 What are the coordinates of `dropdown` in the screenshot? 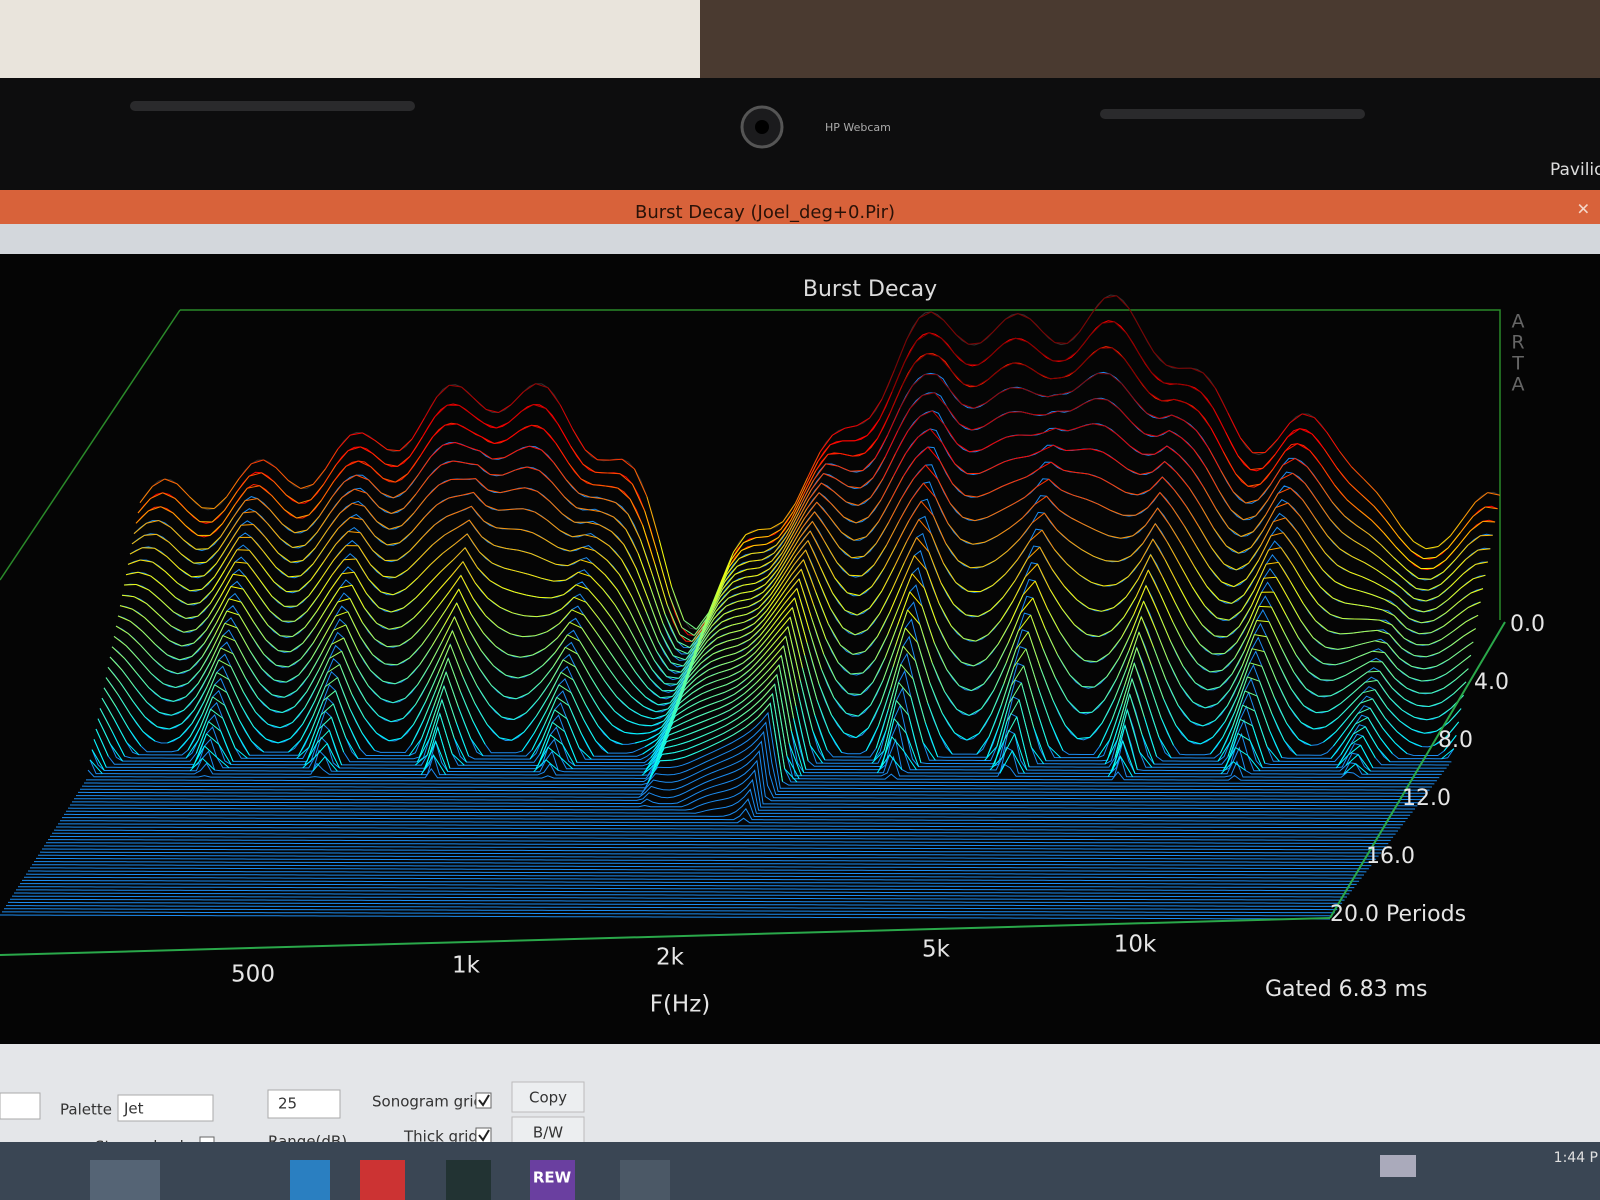 It's located at (20, 1106).